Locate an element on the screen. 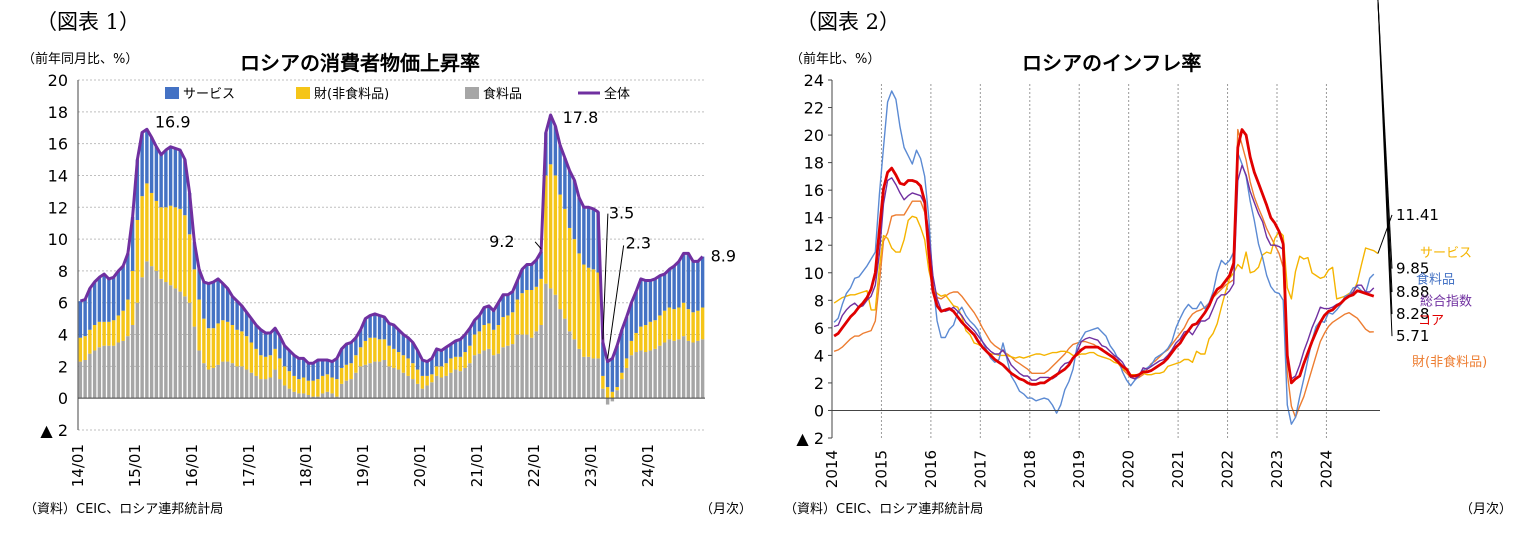 This screenshot has width=1523, height=550. series-name-food: 食料品 is located at coordinates (1435, 279).